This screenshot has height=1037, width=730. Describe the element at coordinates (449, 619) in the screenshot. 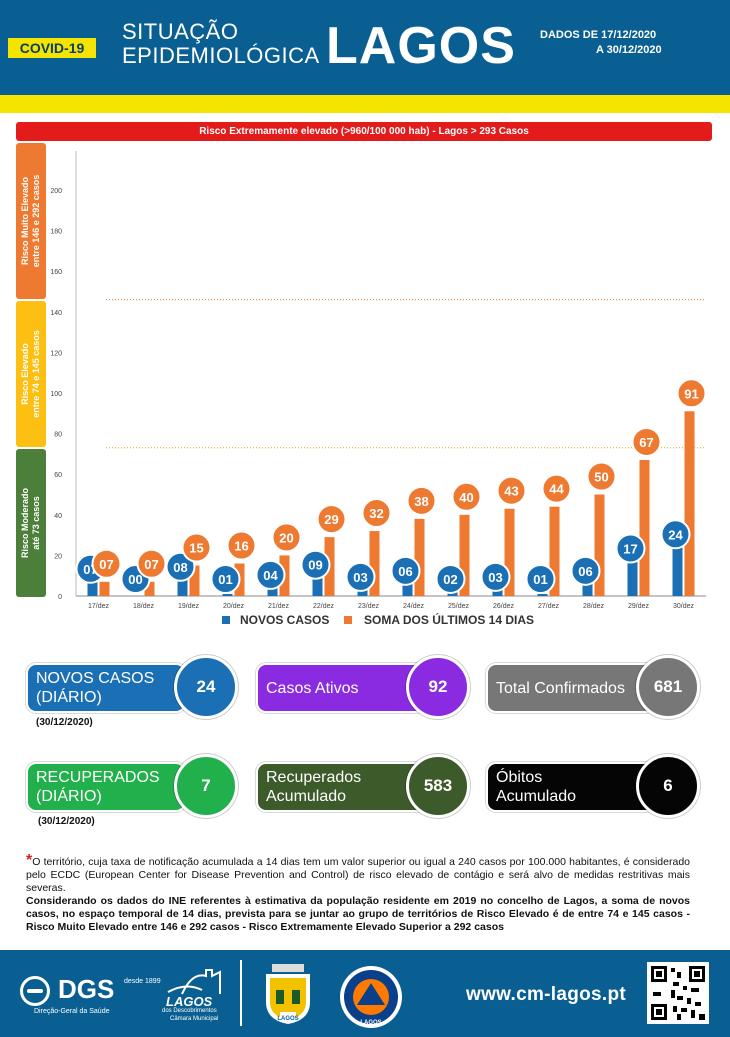

I see `legend-label-14-day-sum: SOMA DOS ÚLTIMOS 14 DIAS` at that location.